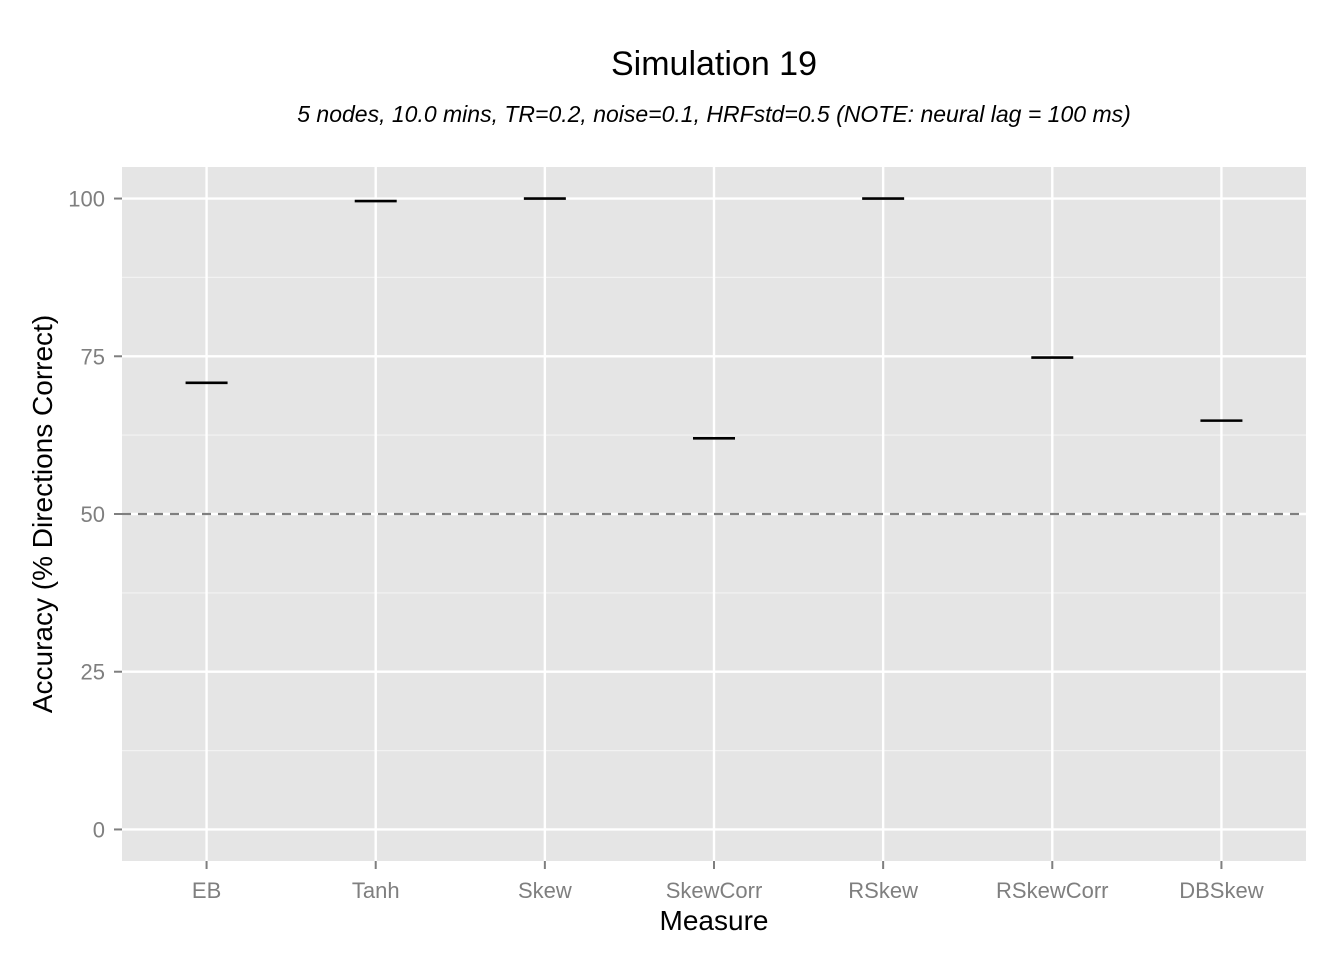 Image resolution: width=1344 pixels, height=960 pixels. I want to click on y-tick-label: 75, so click(93, 356).